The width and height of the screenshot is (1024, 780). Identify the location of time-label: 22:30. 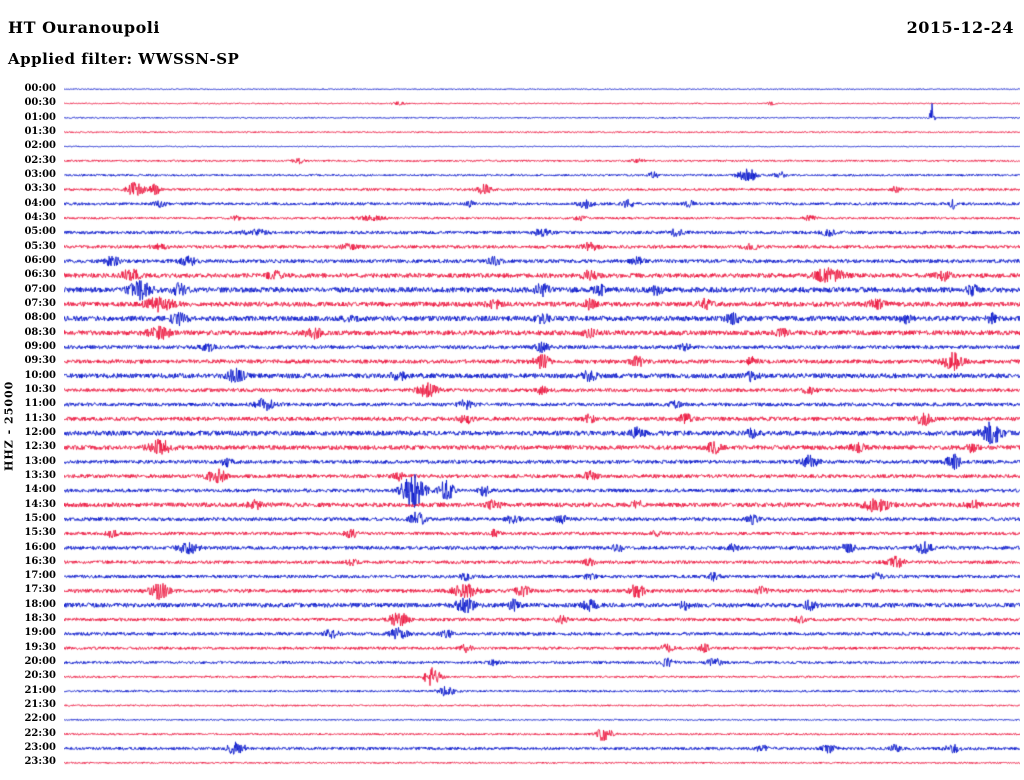
(40, 733).